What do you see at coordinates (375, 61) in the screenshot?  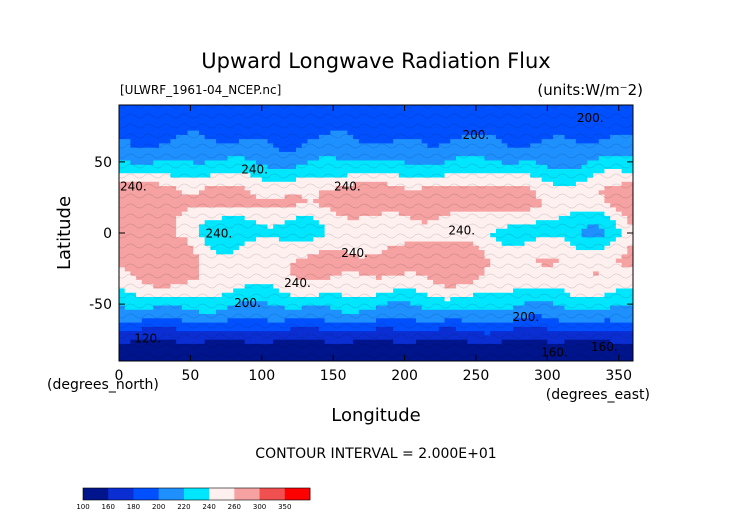 I see `chart-title: Upward Longwave Radiation Flux` at bounding box center [375, 61].